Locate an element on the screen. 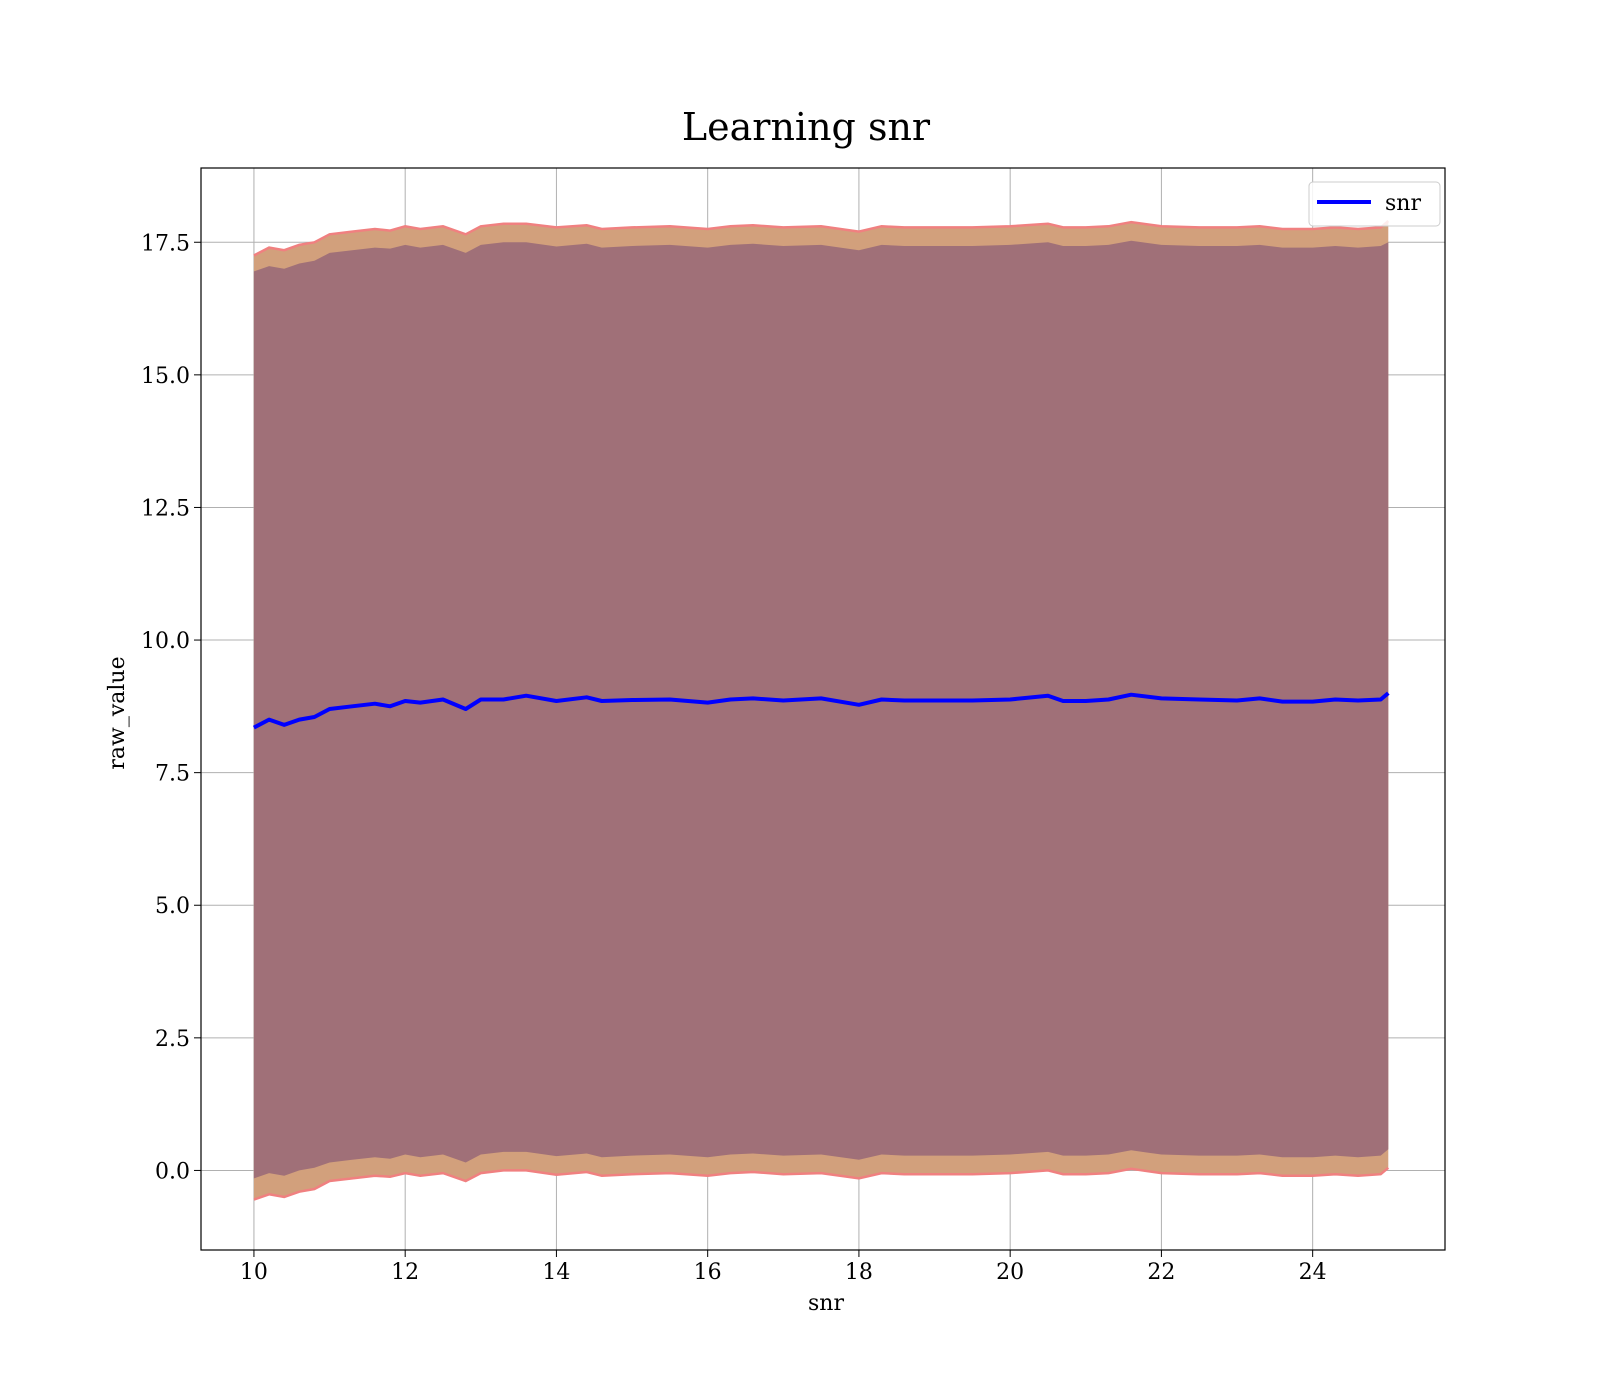 The width and height of the screenshot is (1600, 1400). outer-upper-edge-line is located at coordinates (821, 238).